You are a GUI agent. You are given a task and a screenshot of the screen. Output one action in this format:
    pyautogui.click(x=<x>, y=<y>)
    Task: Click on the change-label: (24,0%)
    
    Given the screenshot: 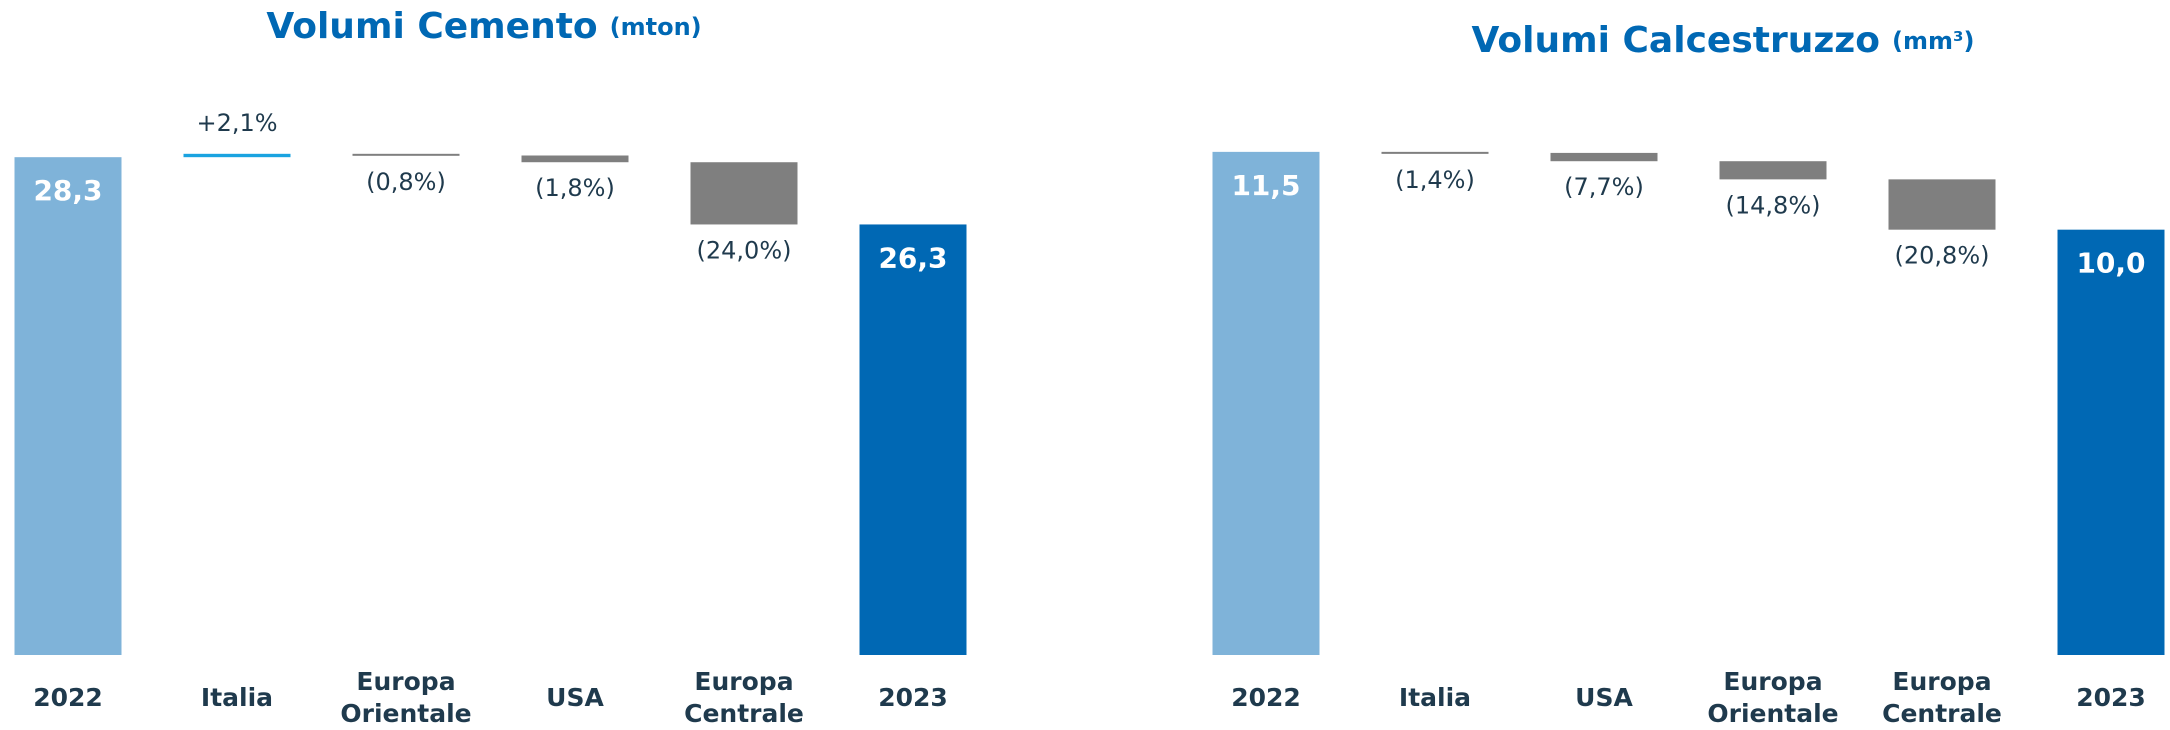 What is the action you would take?
    pyautogui.click(x=744, y=250)
    